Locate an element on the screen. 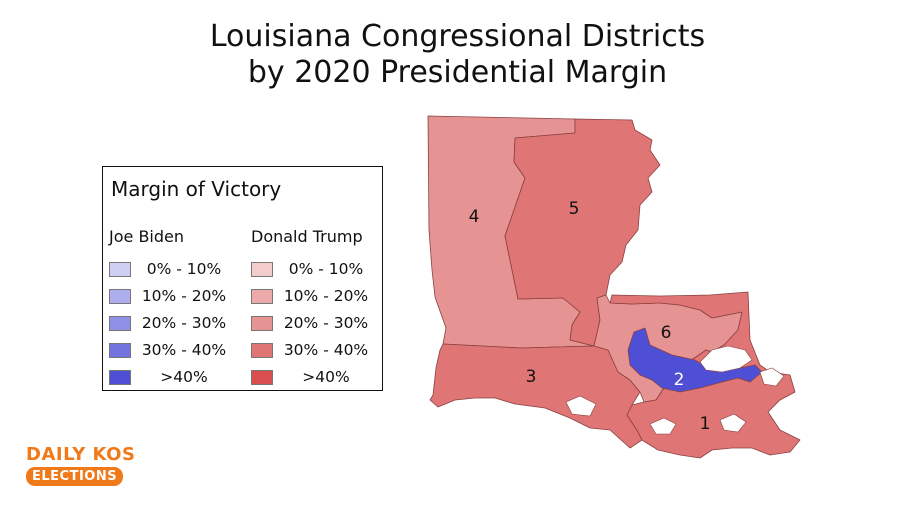 The height and width of the screenshot is (514, 915). district-2-shape is located at coordinates (695, 360).